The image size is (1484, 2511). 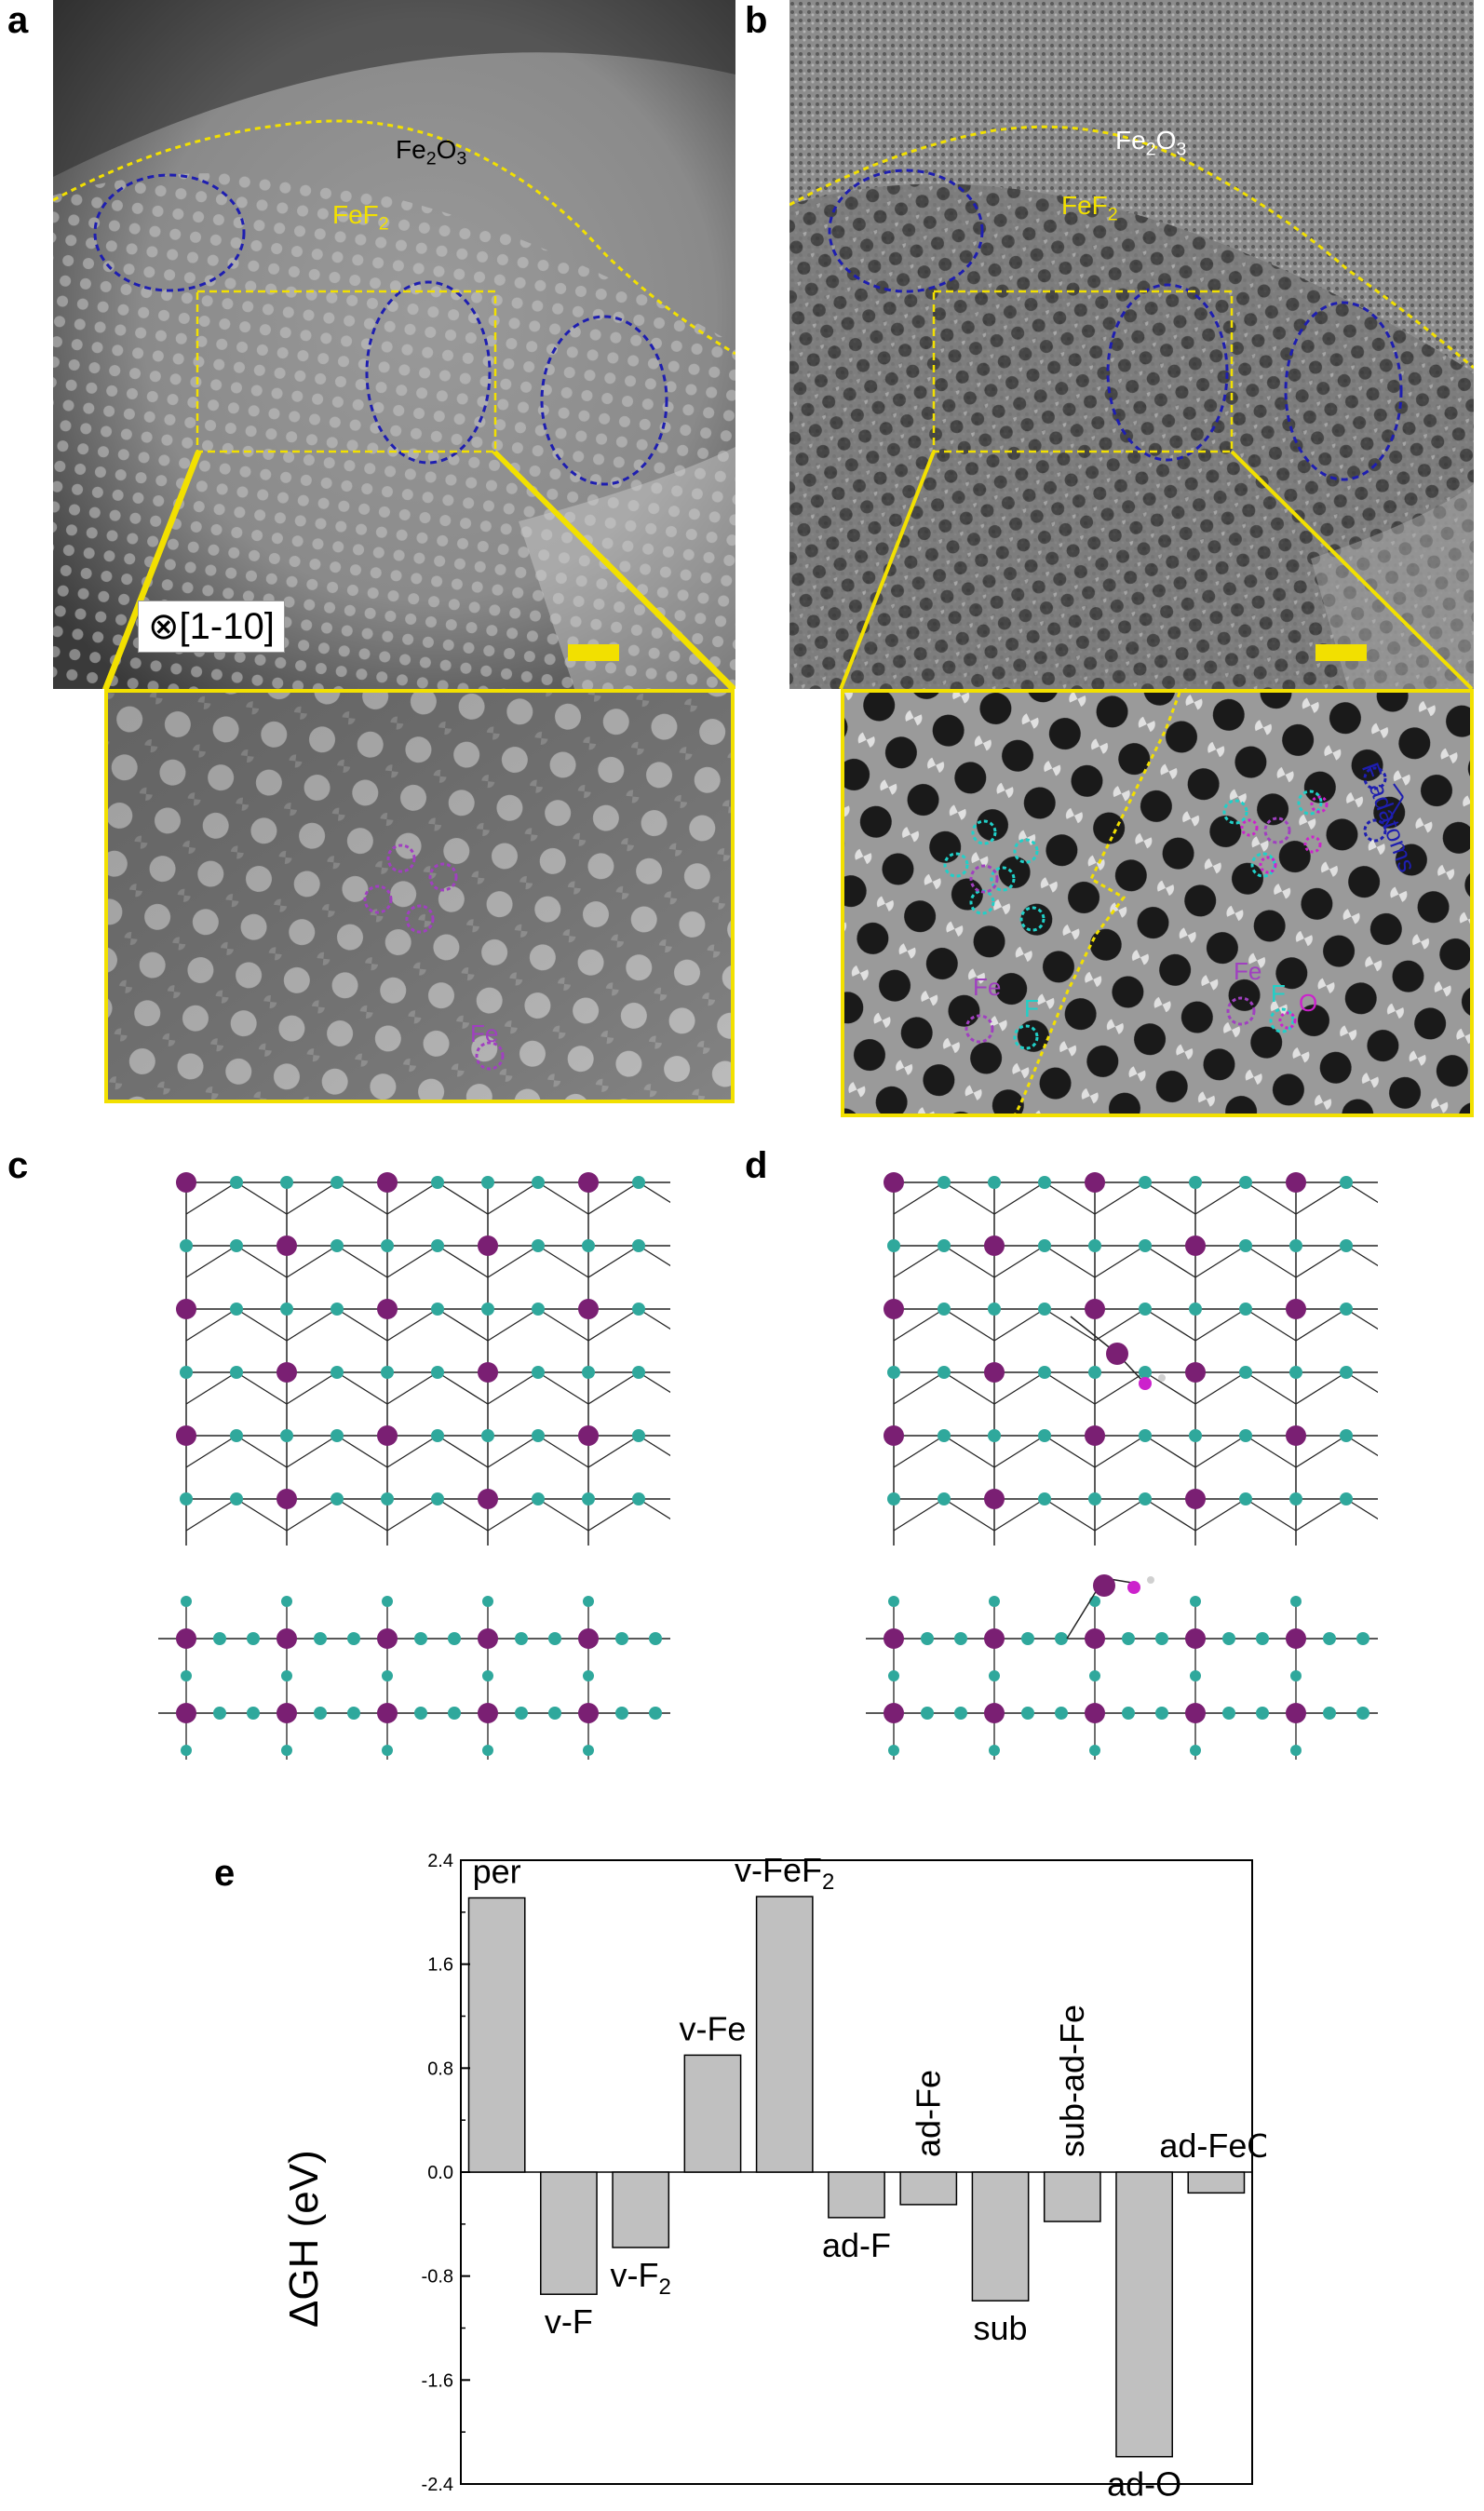 What do you see at coordinates (1131, 407) in the screenshot?
I see `micrograph-b-overlays` at bounding box center [1131, 407].